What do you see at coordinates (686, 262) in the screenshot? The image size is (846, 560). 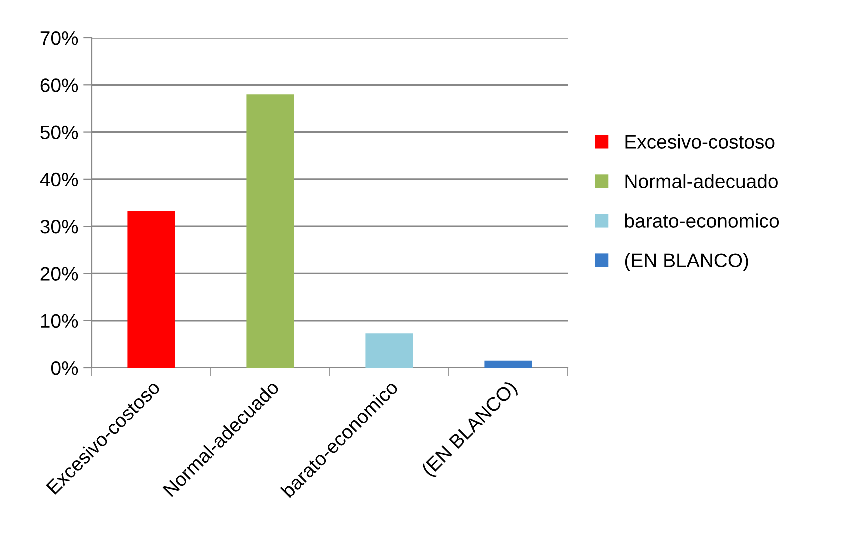 I see `legend-label: (EN BLANCO)` at bounding box center [686, 262].